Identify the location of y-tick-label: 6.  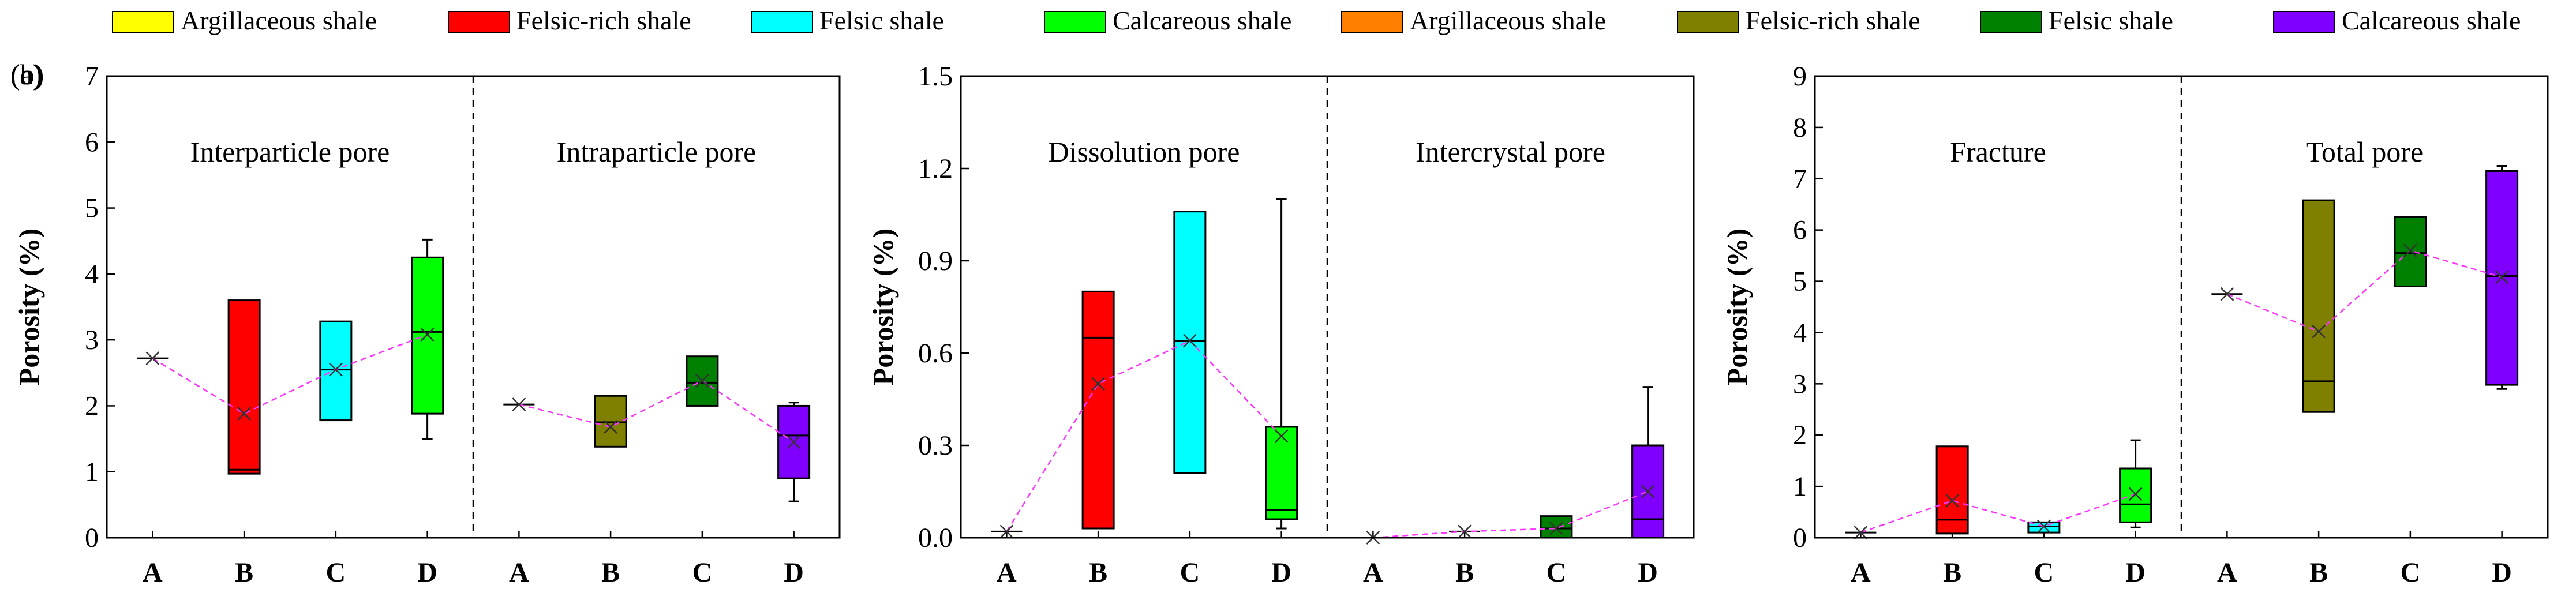
(92, 142).